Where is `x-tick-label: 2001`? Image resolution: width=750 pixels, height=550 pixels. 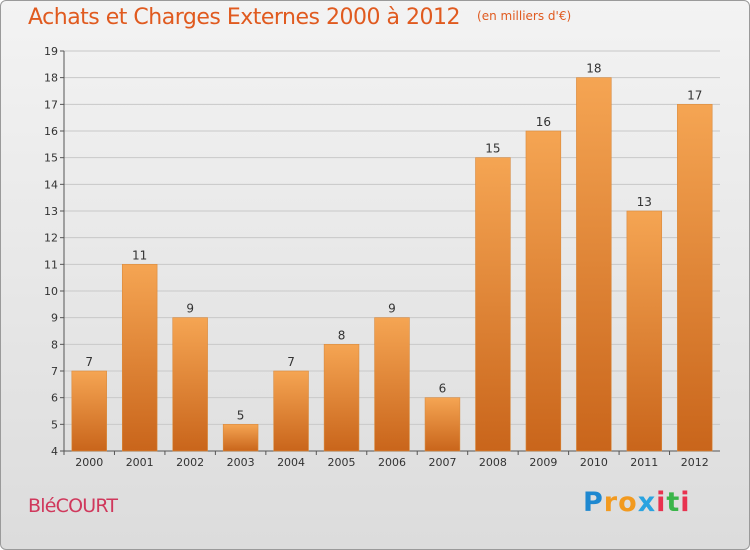 x-tick-label: 2001 is located at coordinates (140, 462).